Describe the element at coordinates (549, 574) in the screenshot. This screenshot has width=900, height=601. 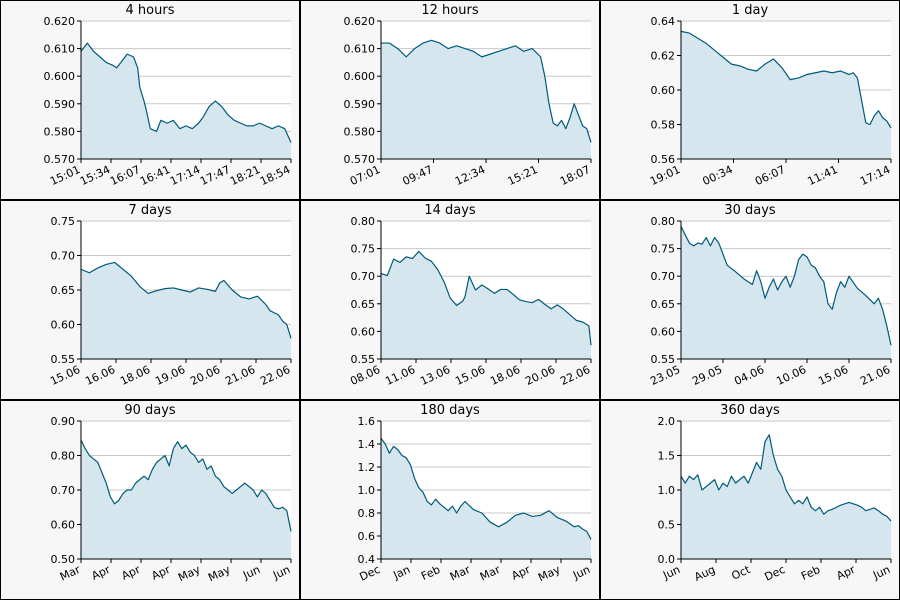
I see `x-tick-label: May` at that location.